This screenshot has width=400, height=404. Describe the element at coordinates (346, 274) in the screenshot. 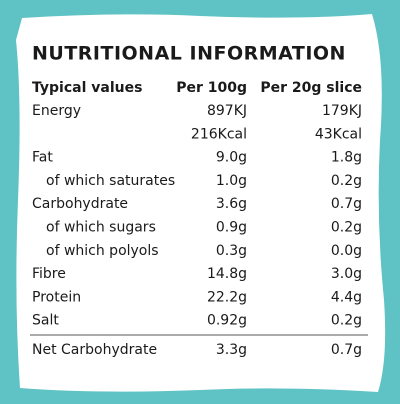

I see `cell: 3.0g` at that location.